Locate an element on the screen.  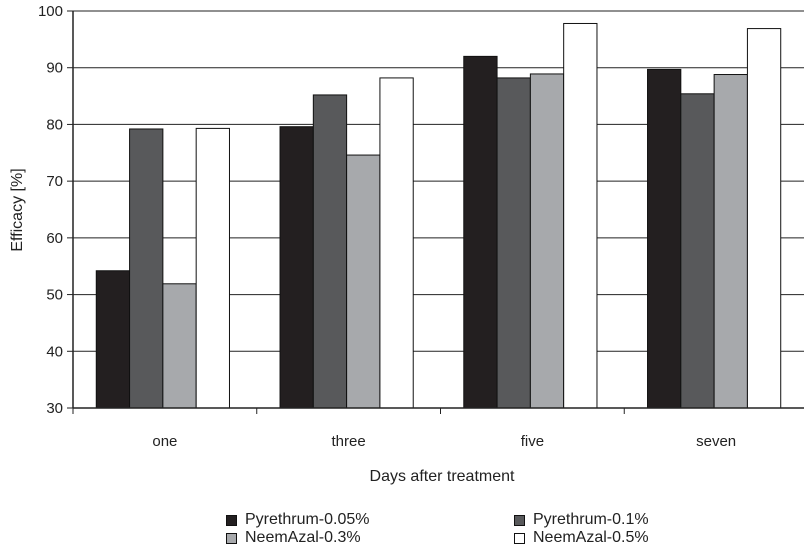
y-tick-label: 80 is located at coordinates (54, 124).